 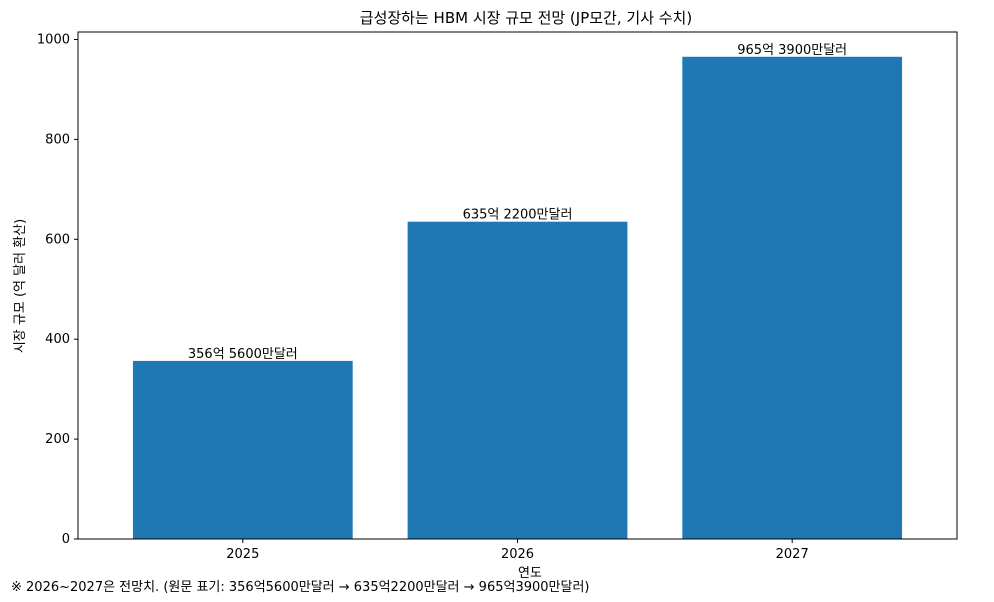 I want to click on data-label-2025: 356억 5600만달러, so click(x=243, y=354).